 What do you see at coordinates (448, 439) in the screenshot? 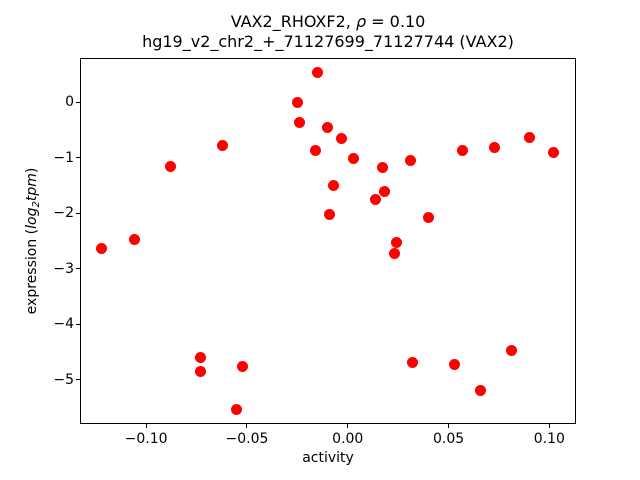
I see `x-tick-label: 0.05` at bounding box center [448, 439].